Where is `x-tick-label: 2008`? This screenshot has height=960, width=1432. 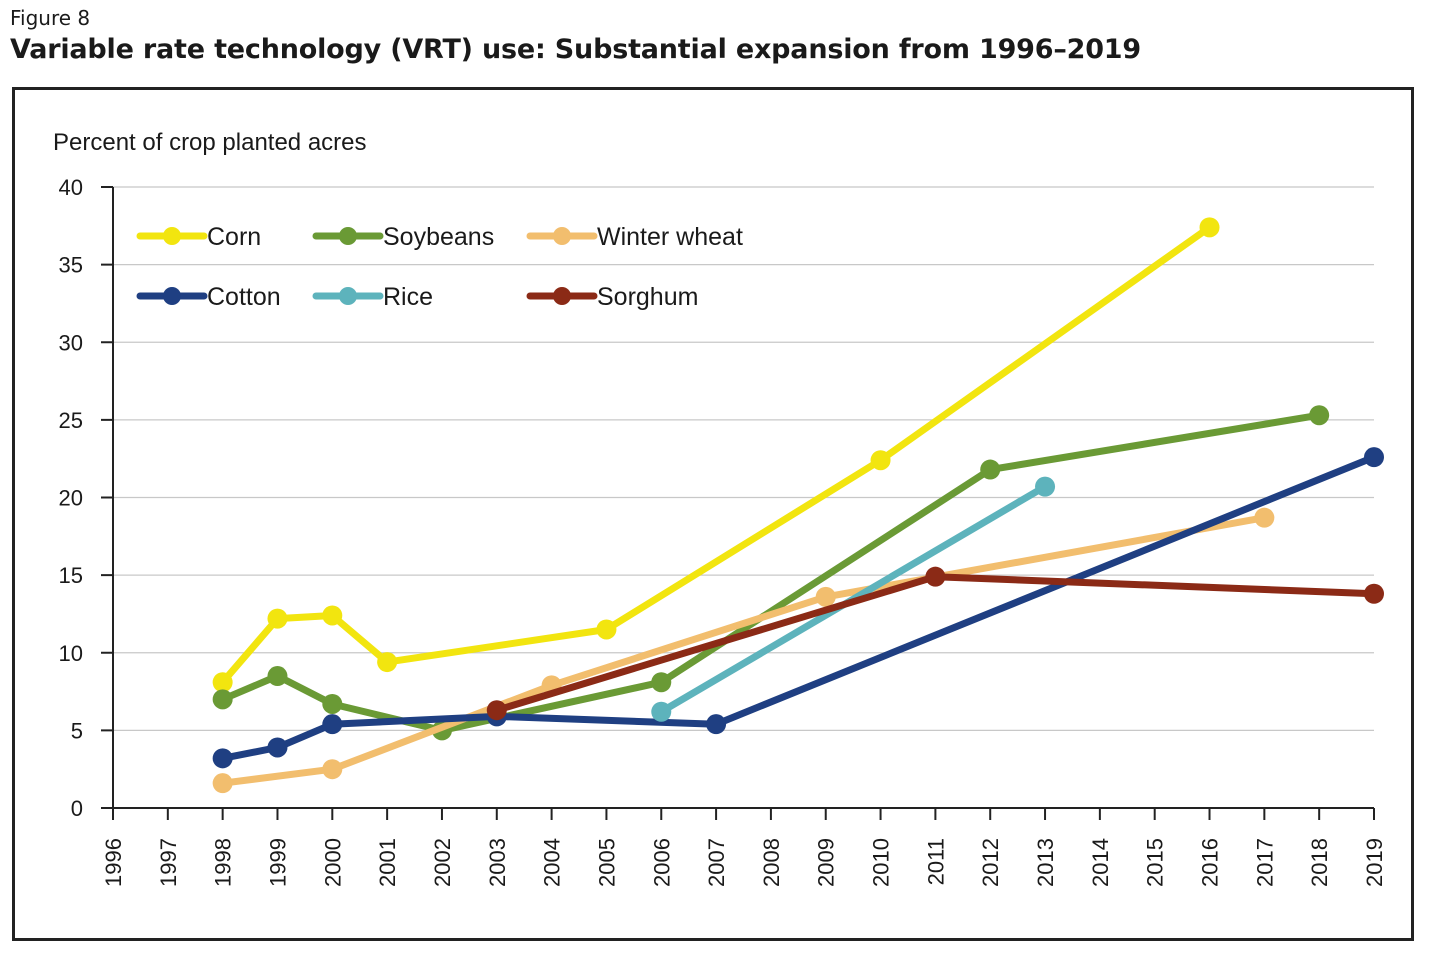
x-tick-label: 2008 is located at coordinates (771, 862).